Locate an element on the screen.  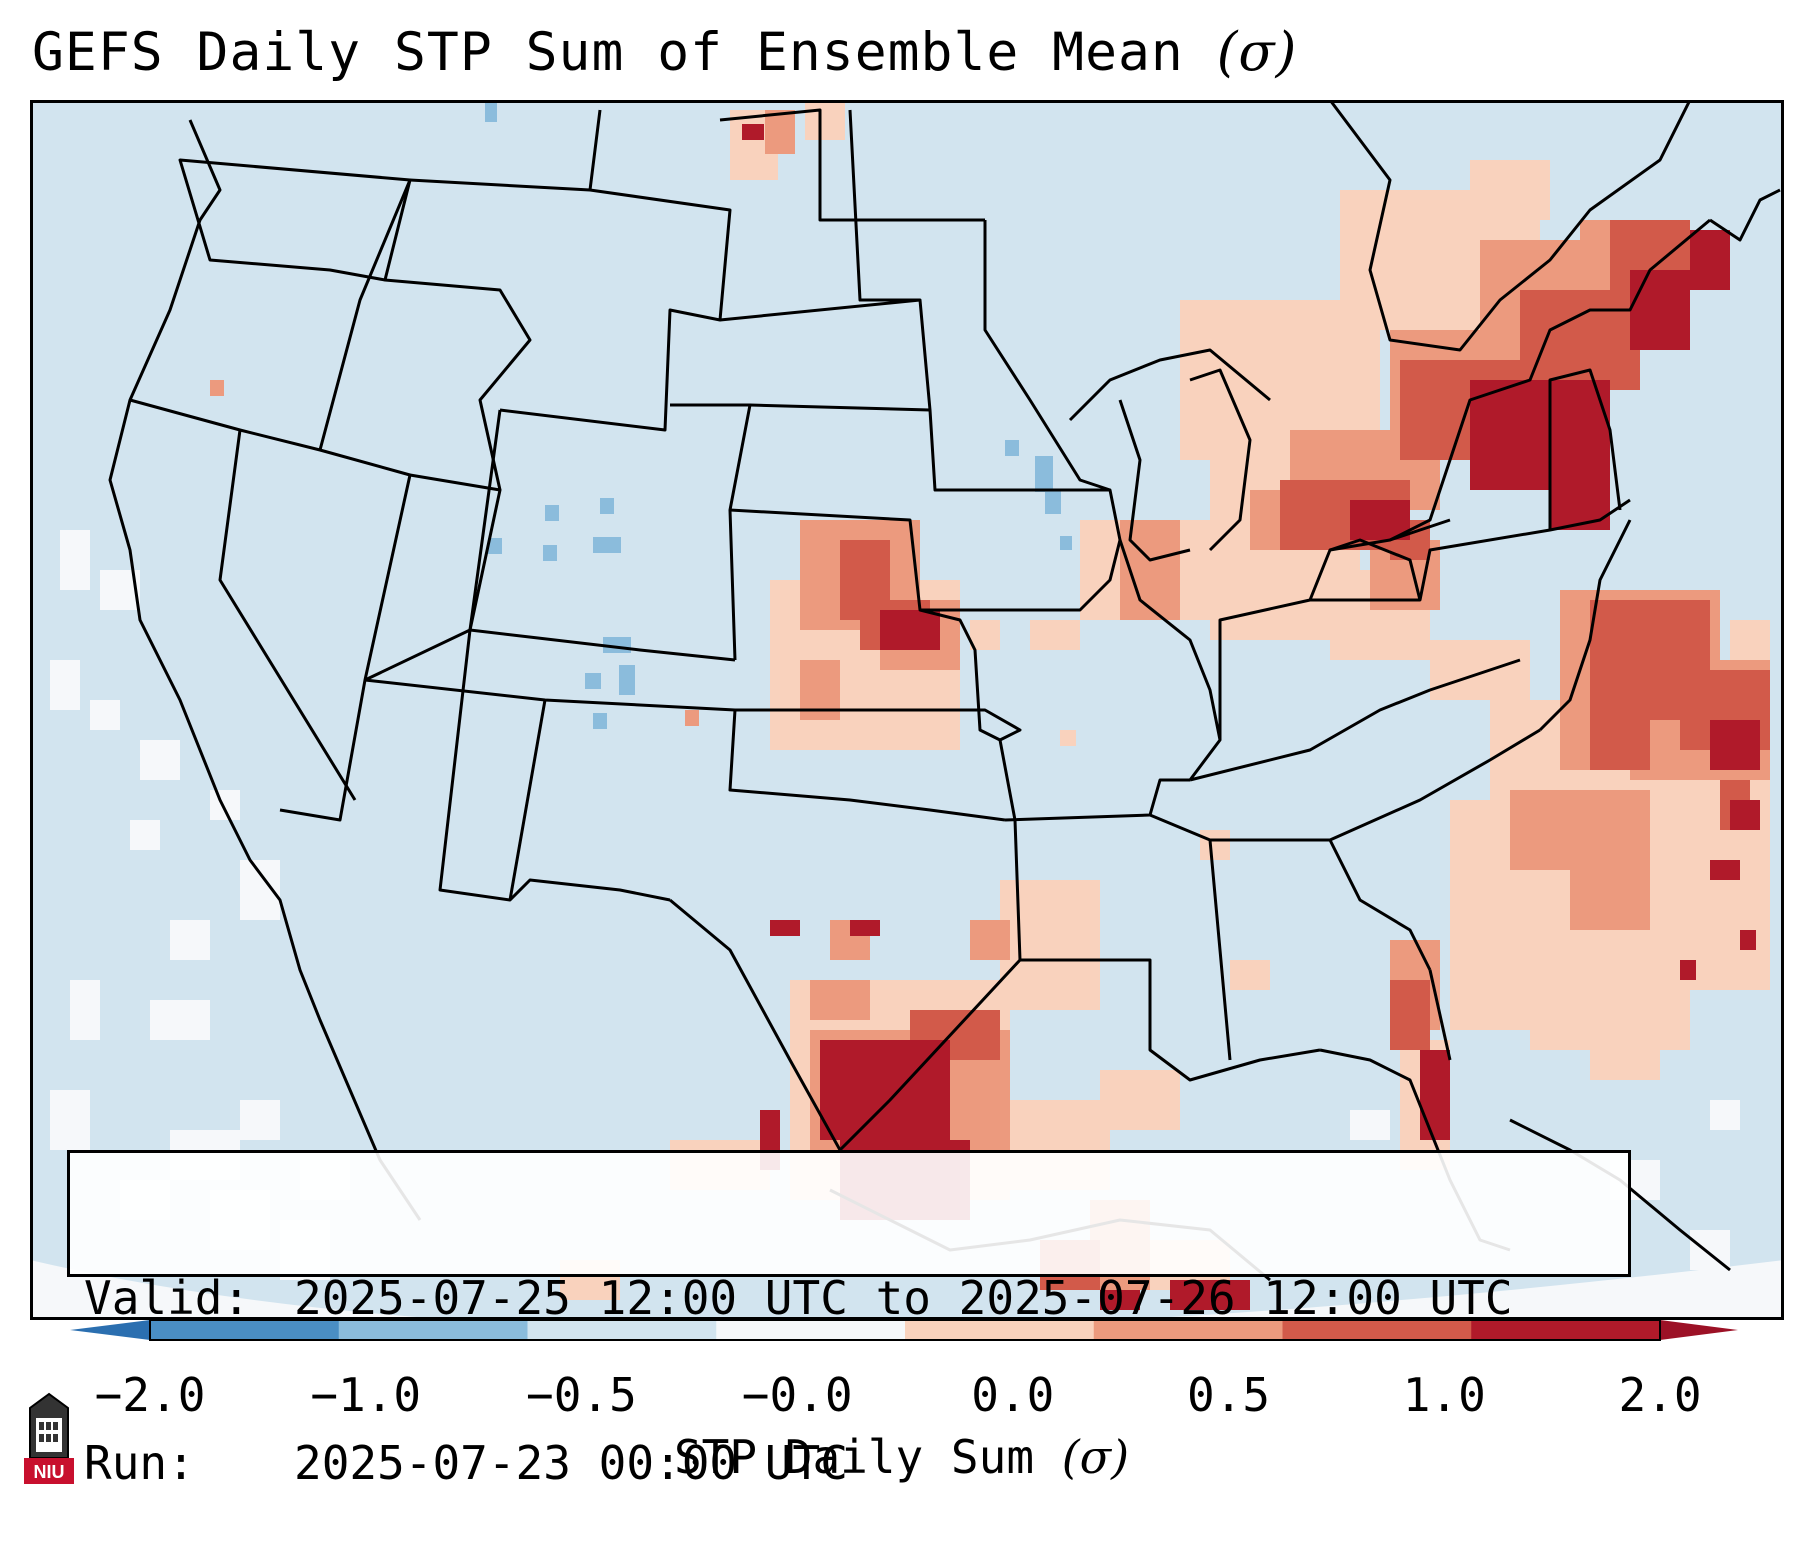
colorbar-outline is located at coordinates (905, 1330).